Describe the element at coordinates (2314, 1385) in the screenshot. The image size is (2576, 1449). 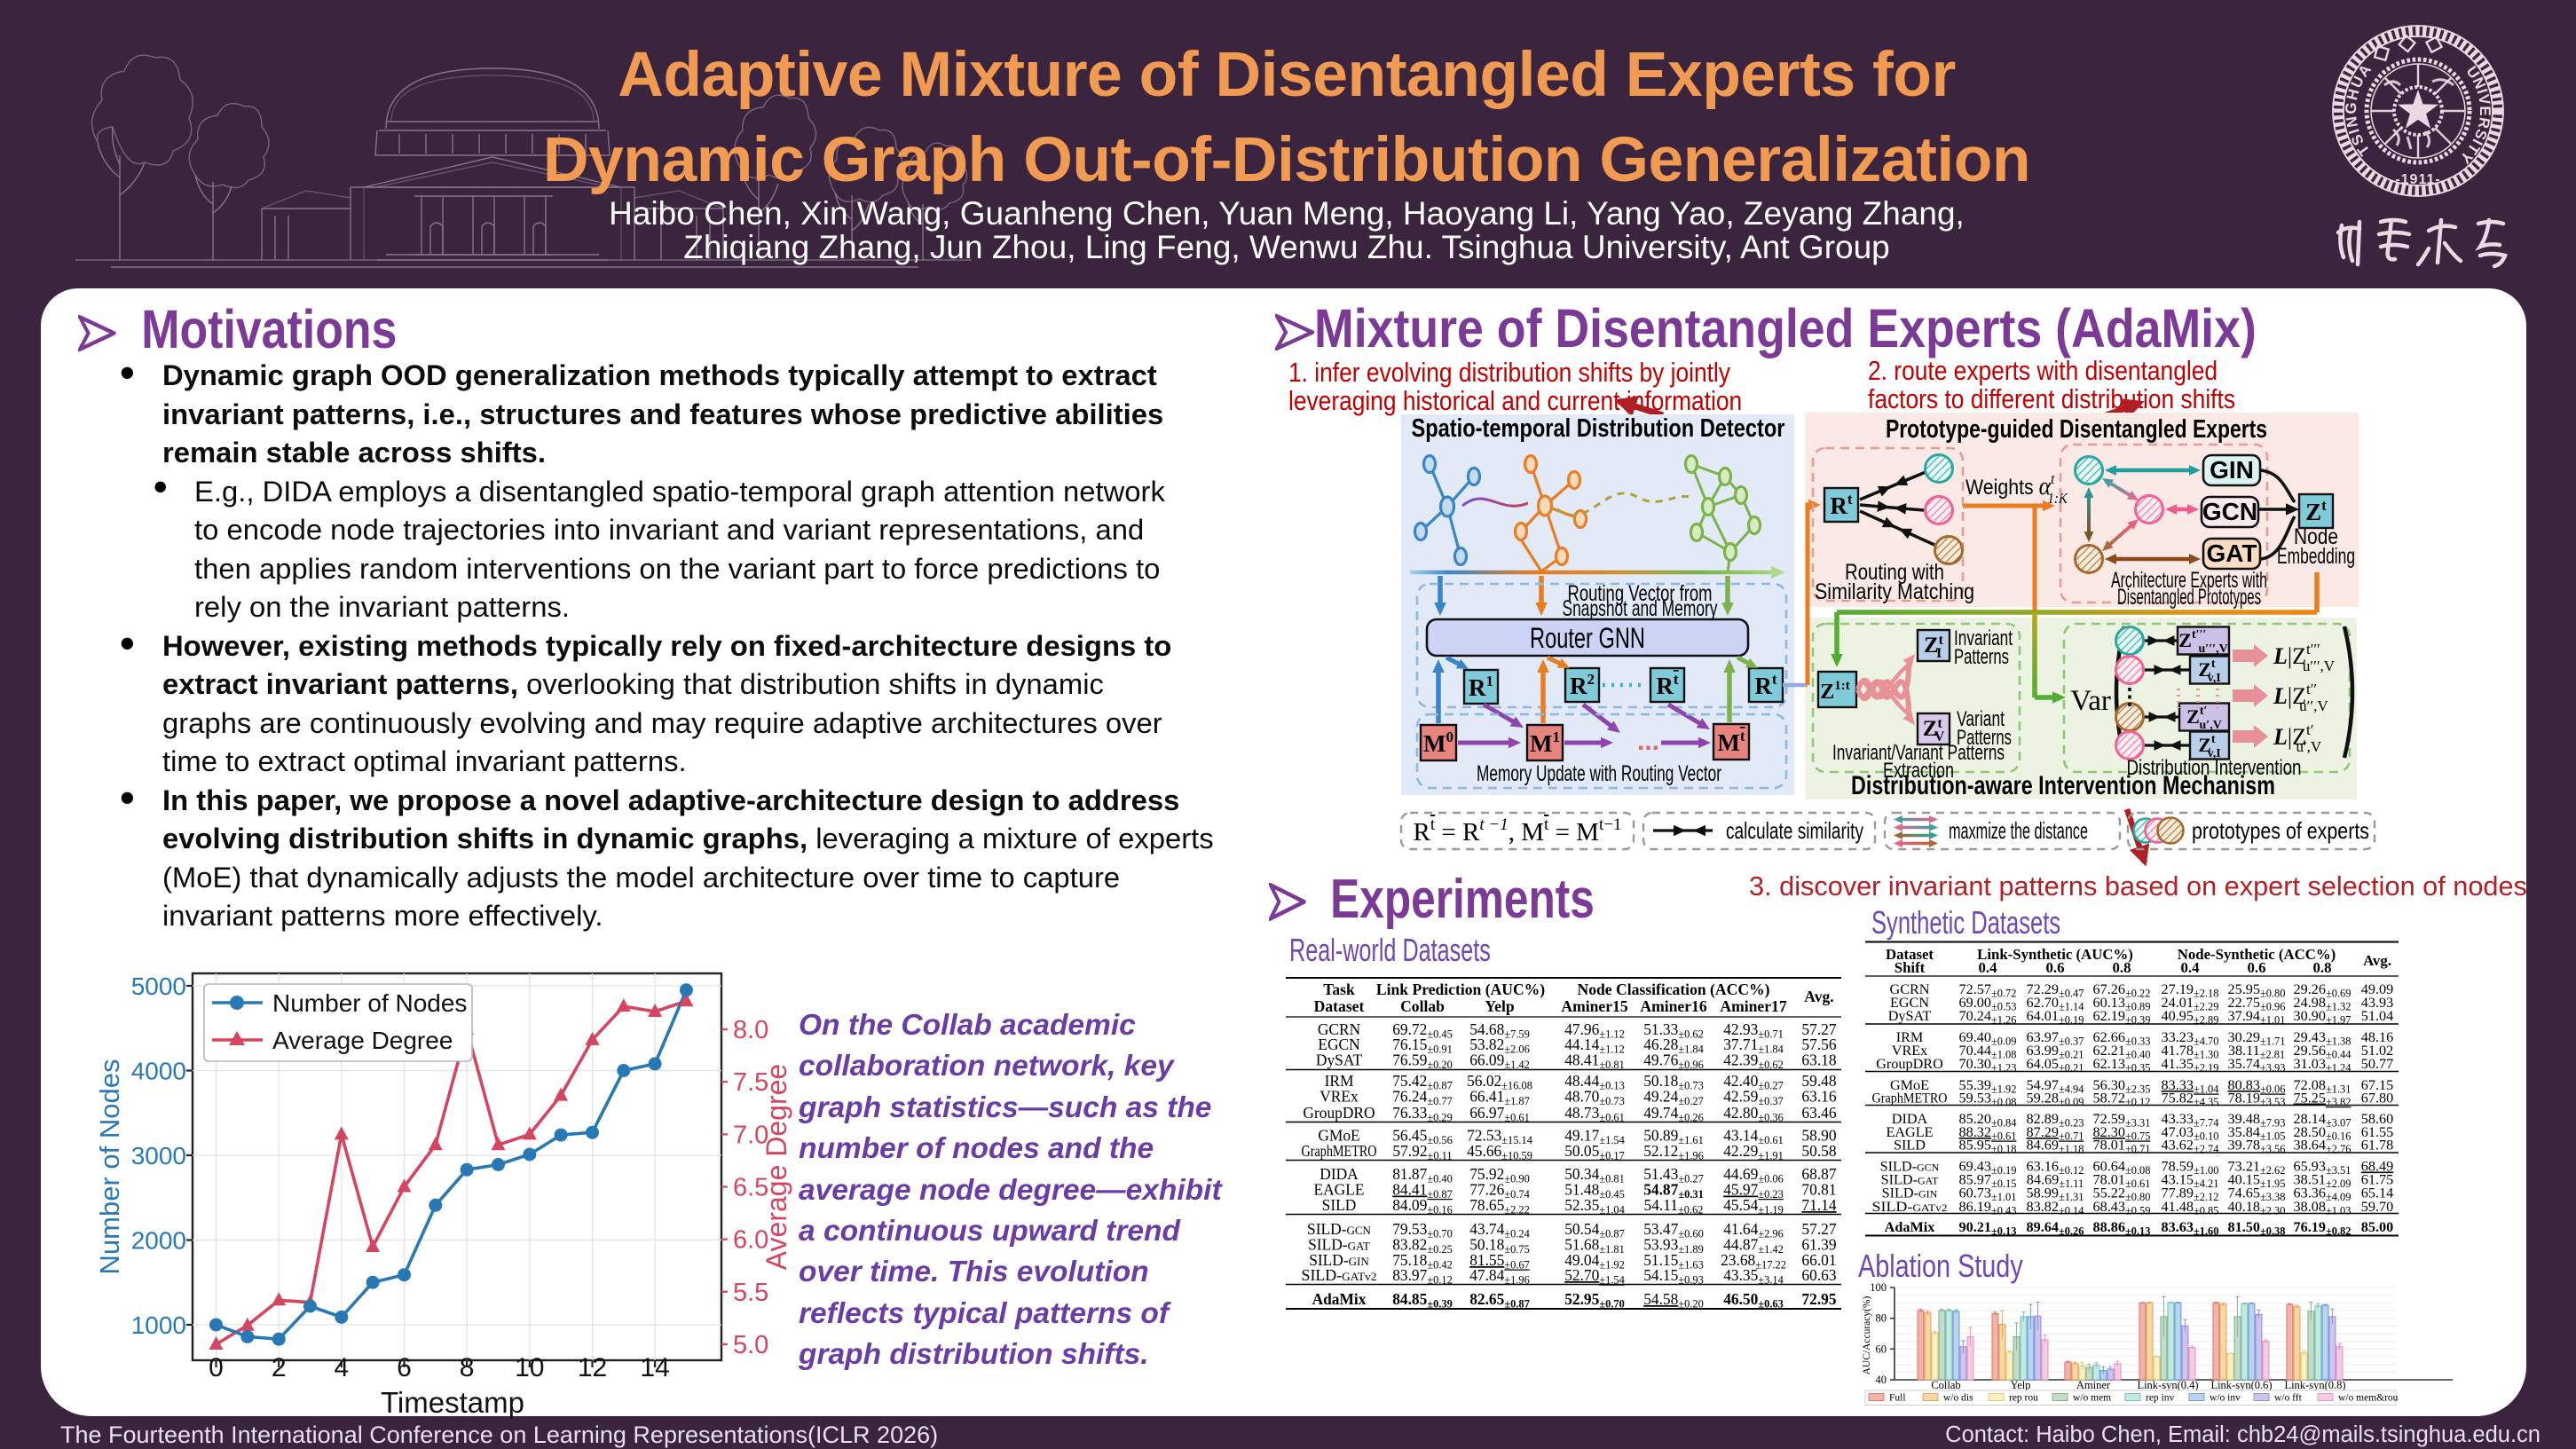
I see `svg-text: Link-syn(0.8)` at that location.